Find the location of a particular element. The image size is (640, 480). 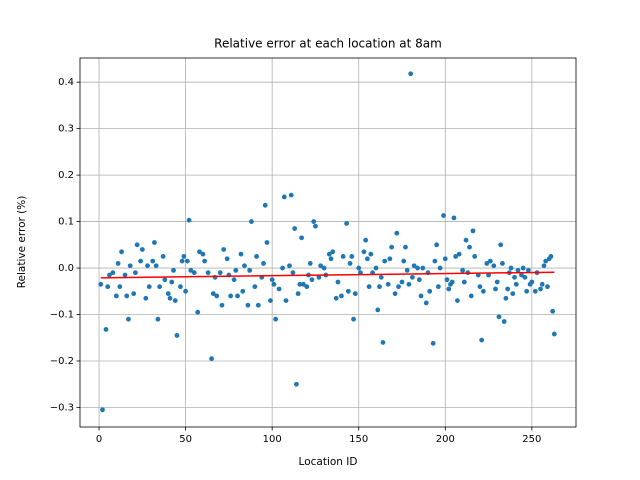

x-tick-label: 200 is located at coordinates (445, 439).